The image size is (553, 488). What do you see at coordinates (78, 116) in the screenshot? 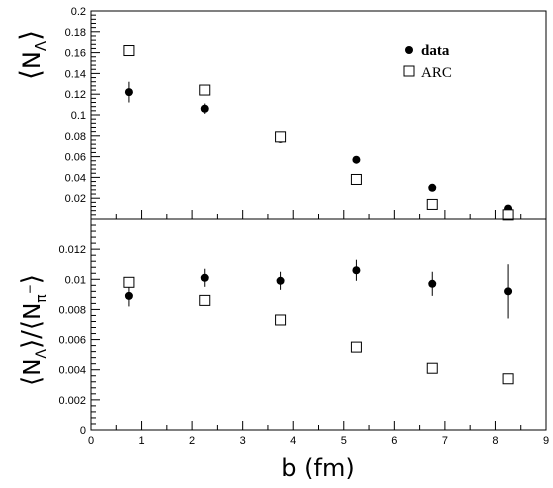
I see `y-tick-label: 0.1` at bounding box center [78, 116].